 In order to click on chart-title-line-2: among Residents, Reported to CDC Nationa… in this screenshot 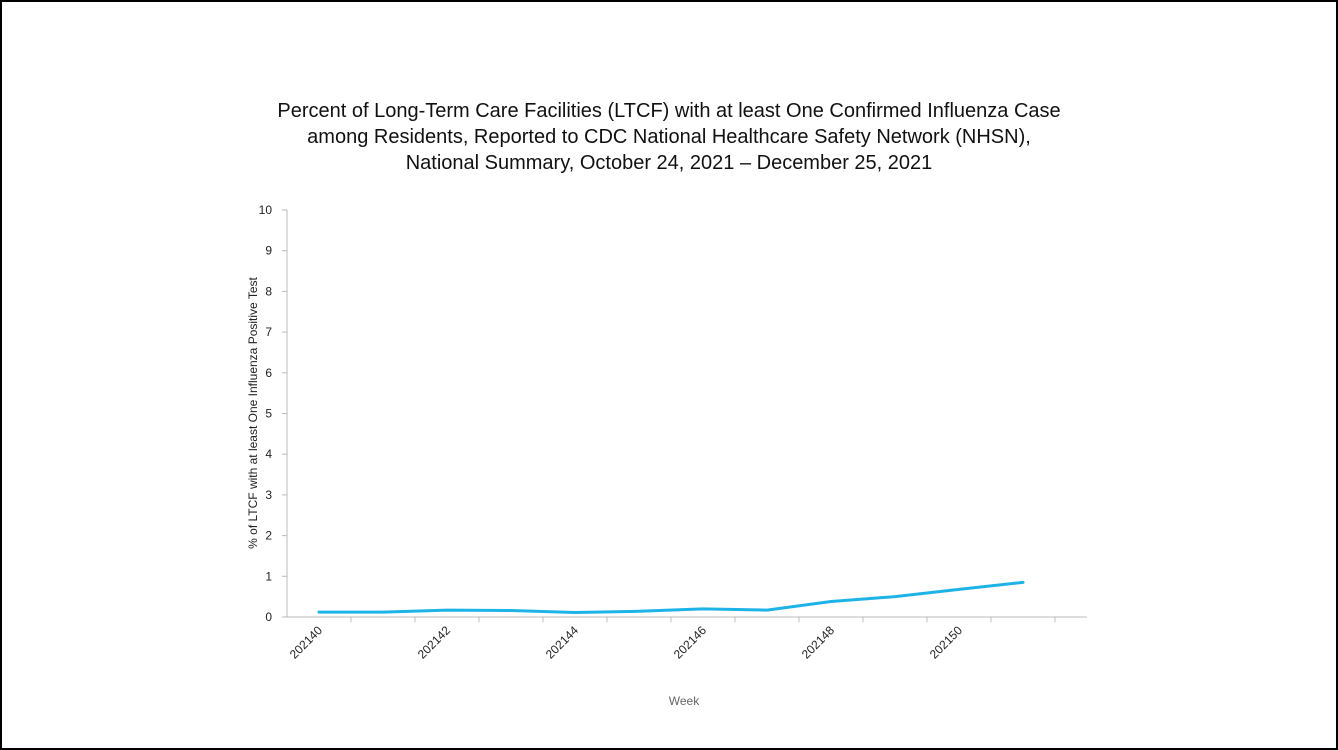, I will do `click(669, 137)`.